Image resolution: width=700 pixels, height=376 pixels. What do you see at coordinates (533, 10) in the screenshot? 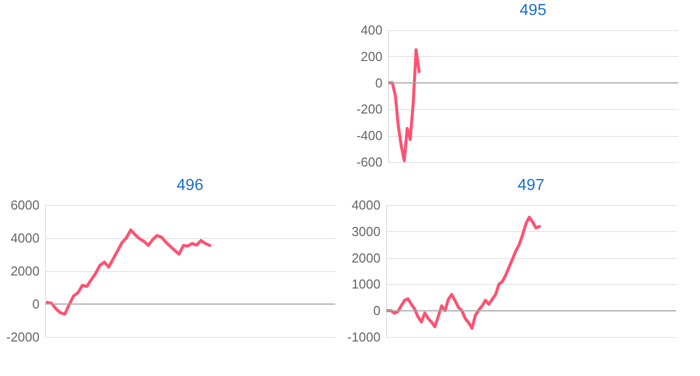
I see `chart-title: 495` at bounding box center [533, 10].